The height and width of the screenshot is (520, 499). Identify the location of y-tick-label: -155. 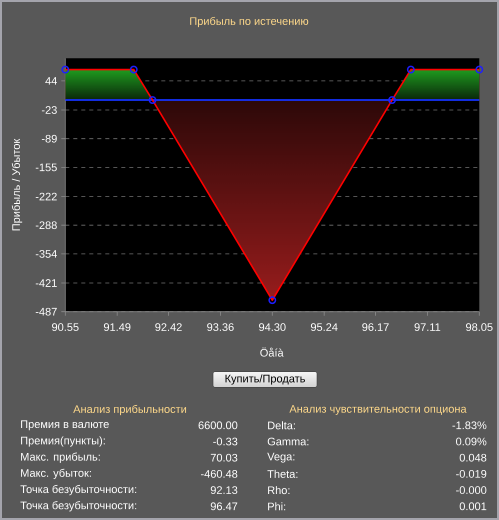
(46, 168).